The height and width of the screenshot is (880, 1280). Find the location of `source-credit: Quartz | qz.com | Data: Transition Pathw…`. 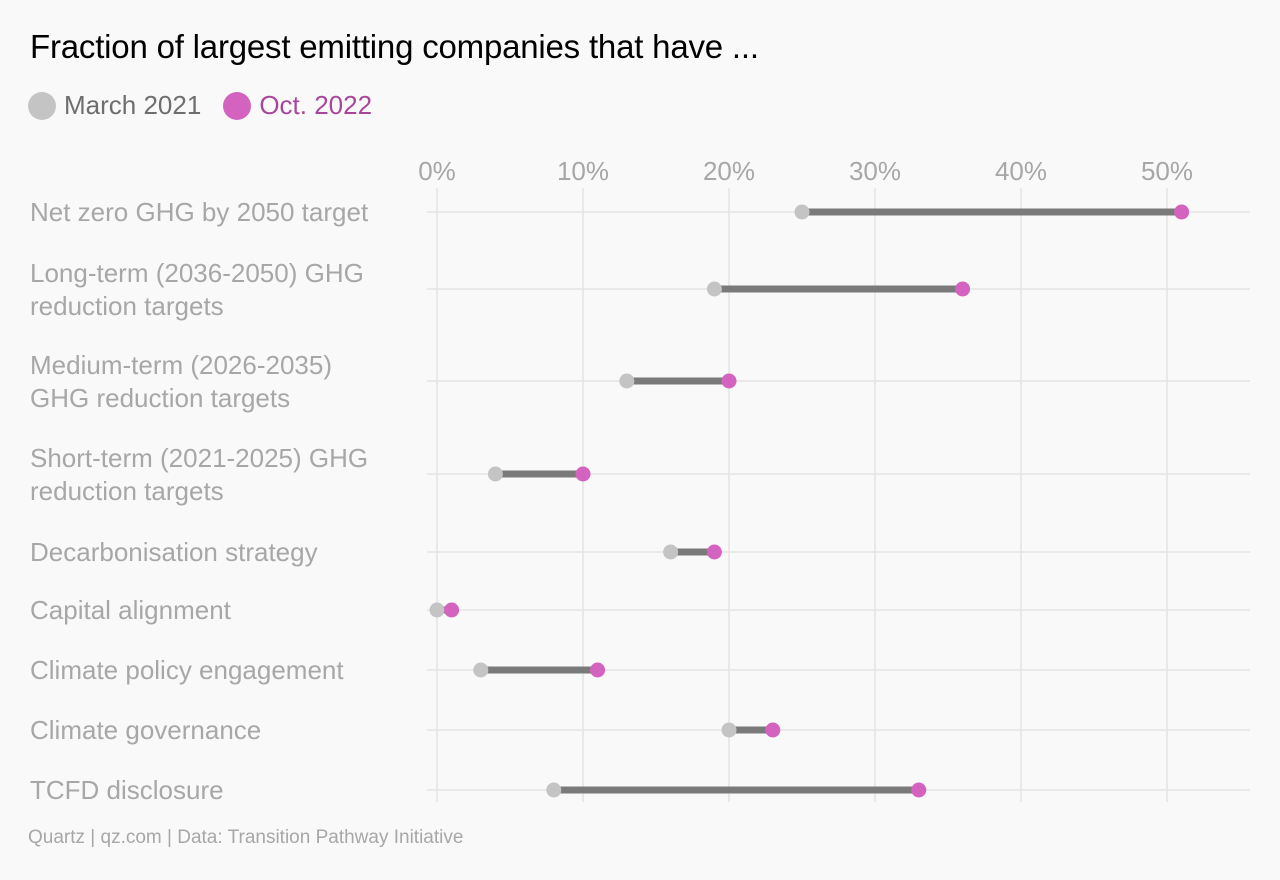

source-credit: Quartz | qz.com | Data: Transition Pathw… is located at coordinates (246, 837).